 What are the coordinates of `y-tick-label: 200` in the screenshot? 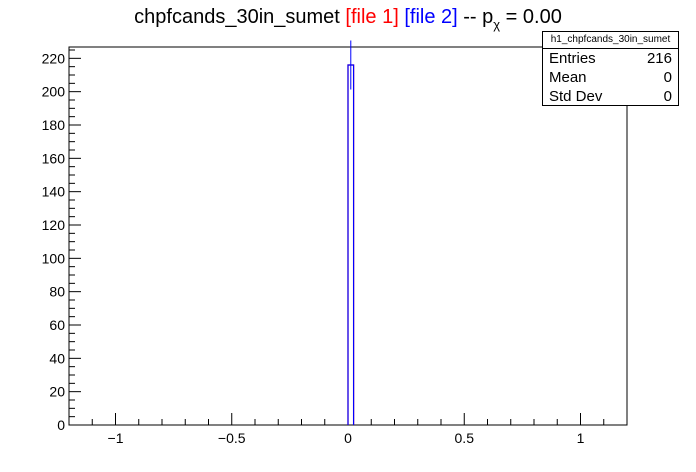 It's located at (54, 92).